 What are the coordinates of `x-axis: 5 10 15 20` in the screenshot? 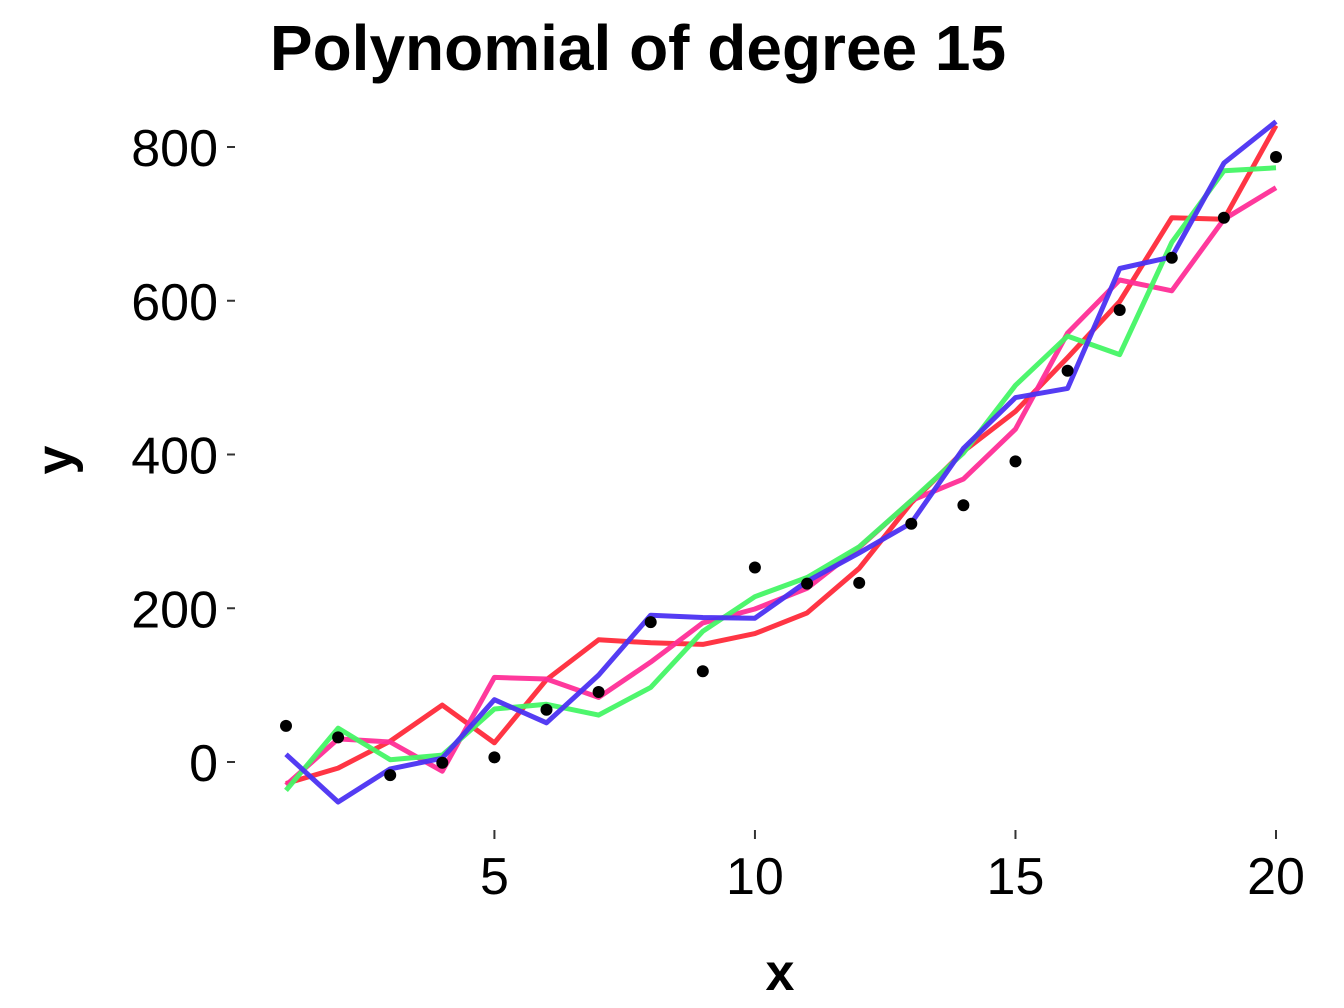 It's located at (892, 868).